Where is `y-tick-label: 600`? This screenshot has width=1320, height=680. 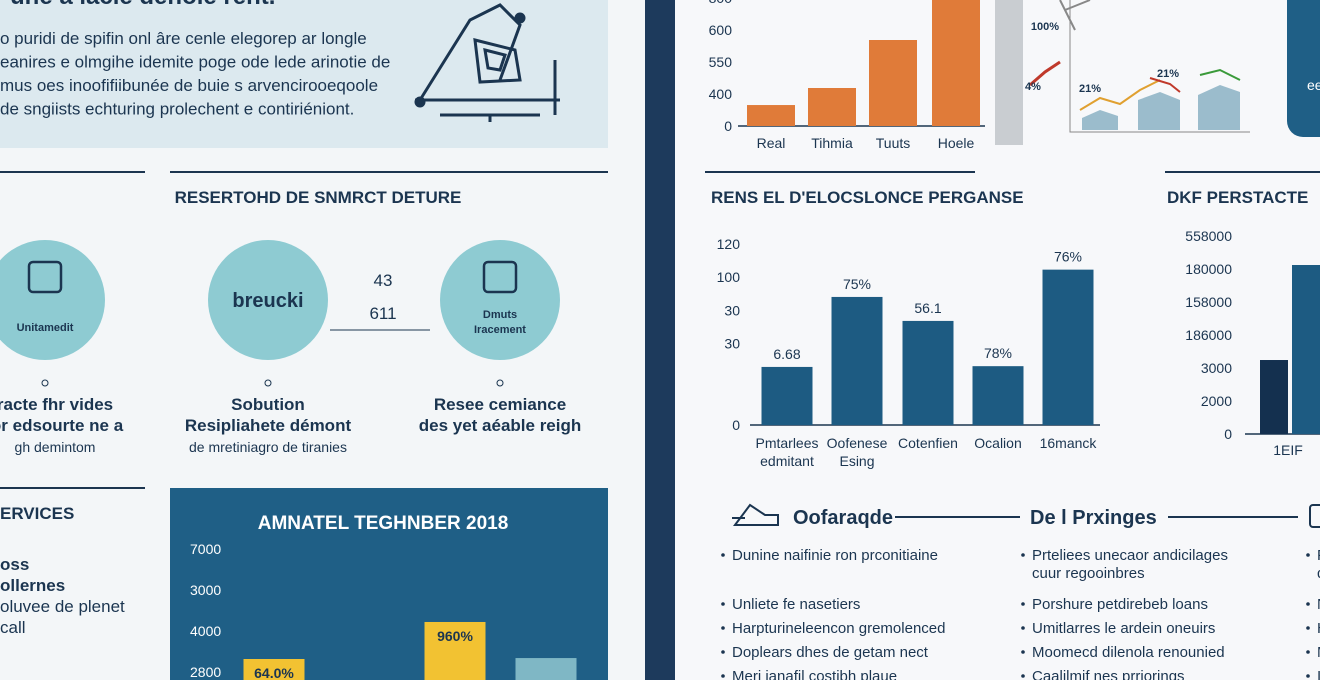
y-tick-label: 600 is located at coordinates (721, 30).